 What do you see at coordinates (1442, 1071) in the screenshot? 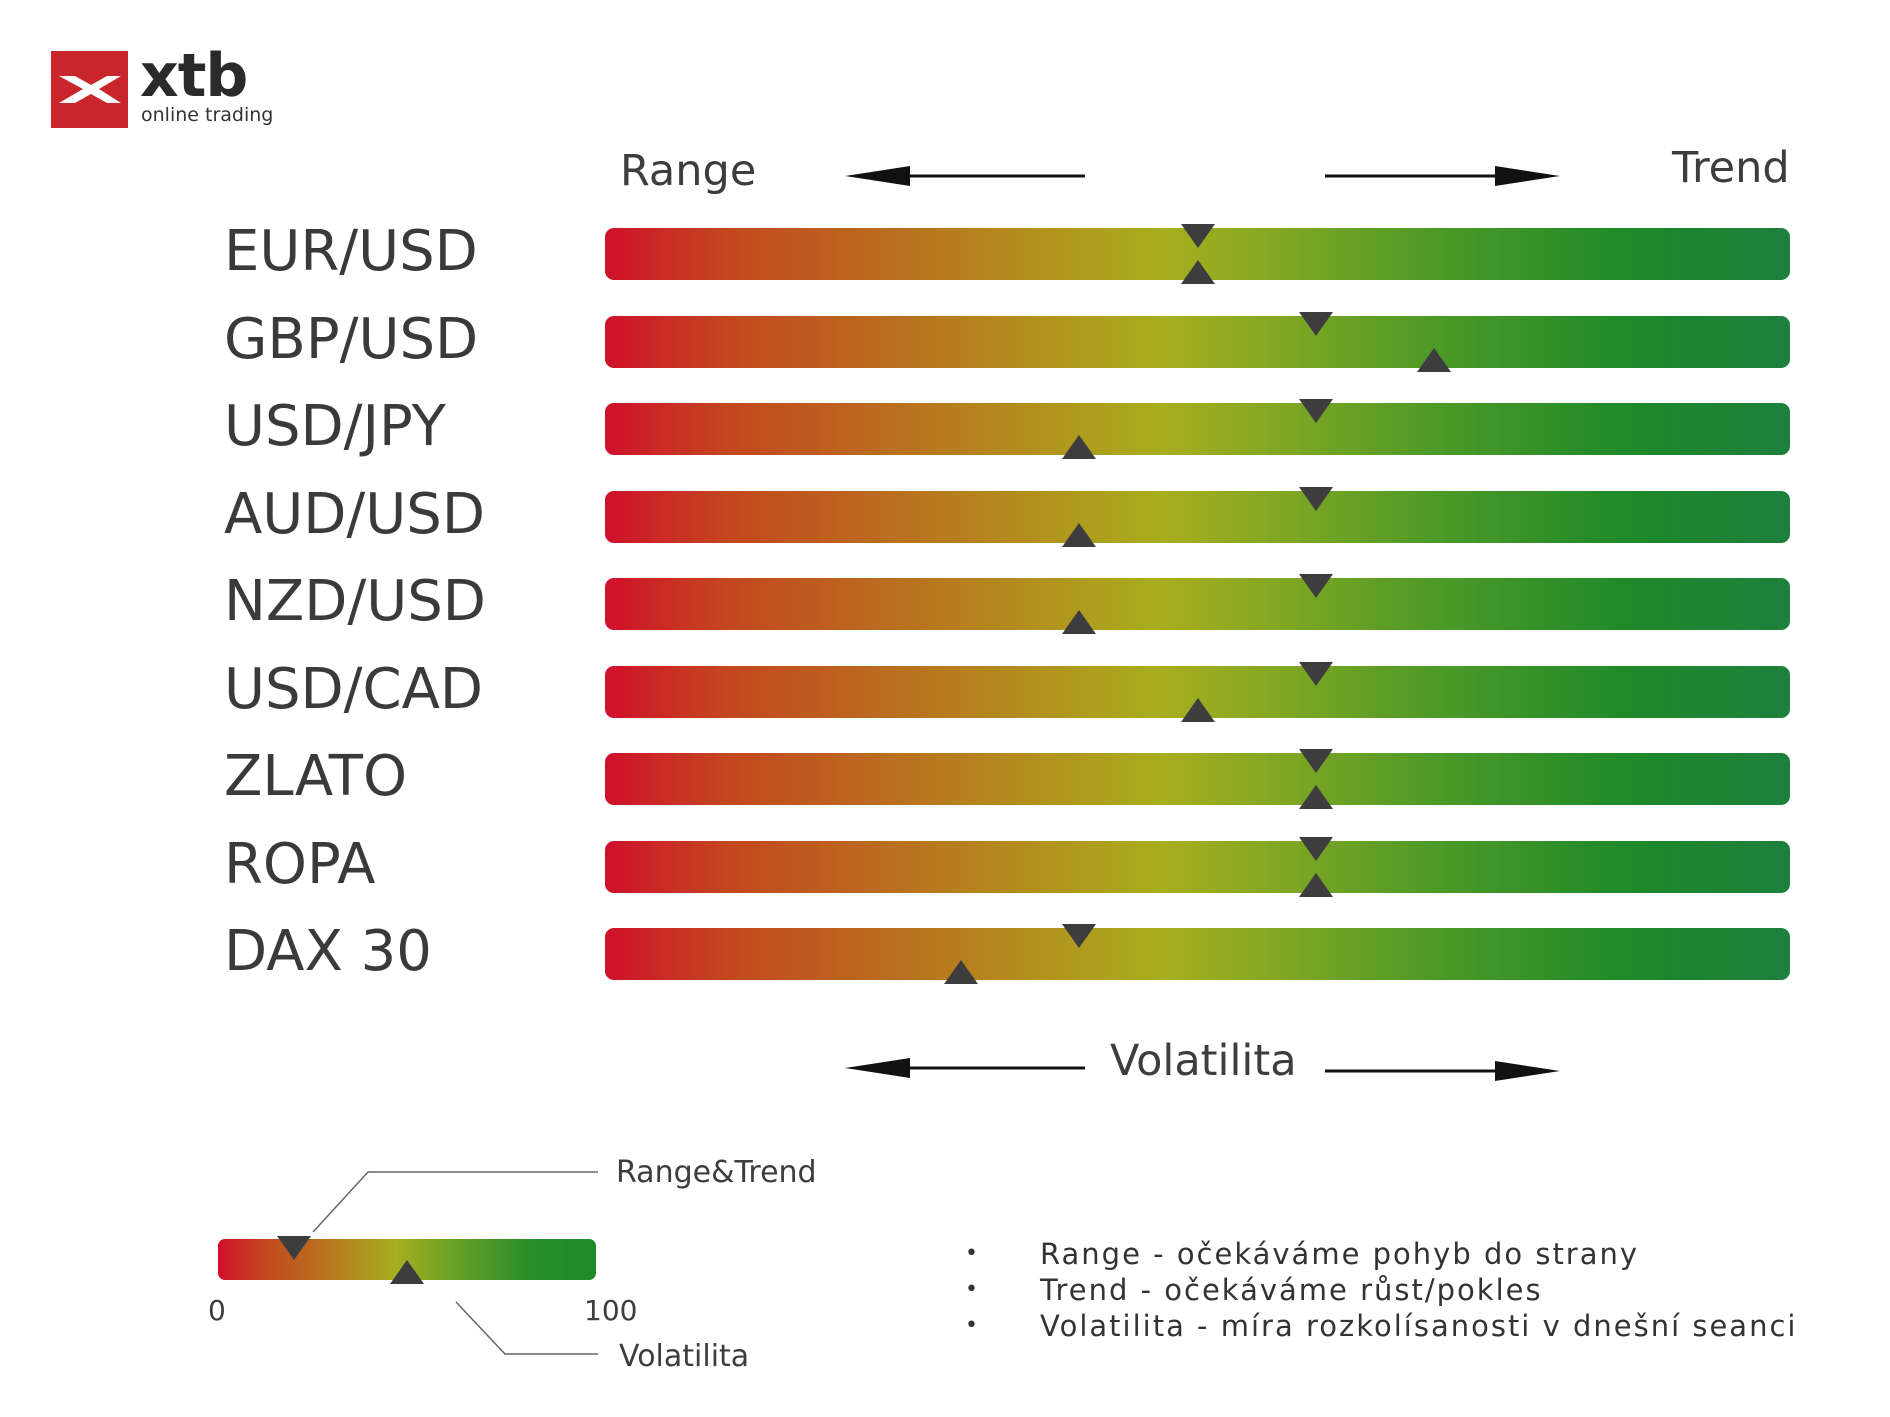
I see `volatility-arrow-right-icon` at bounding box center [1442, 1071].